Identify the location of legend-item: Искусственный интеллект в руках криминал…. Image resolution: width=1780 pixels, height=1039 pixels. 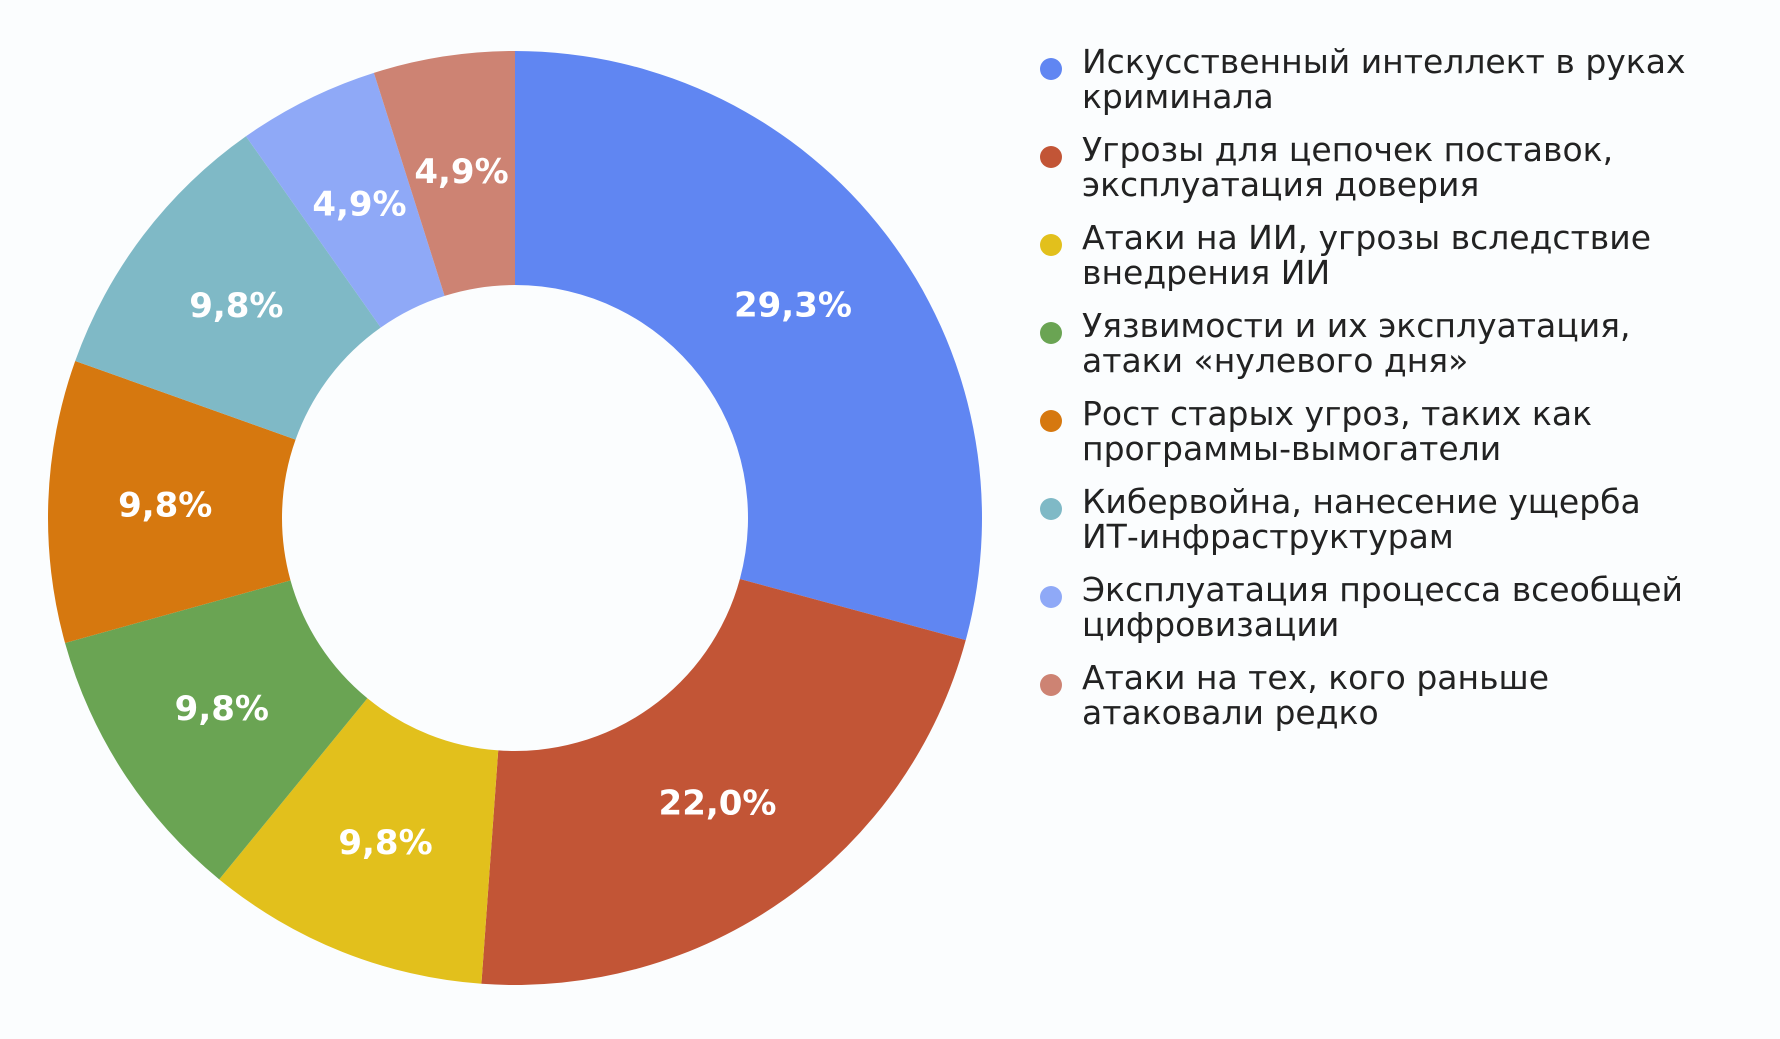
(1400, 88).